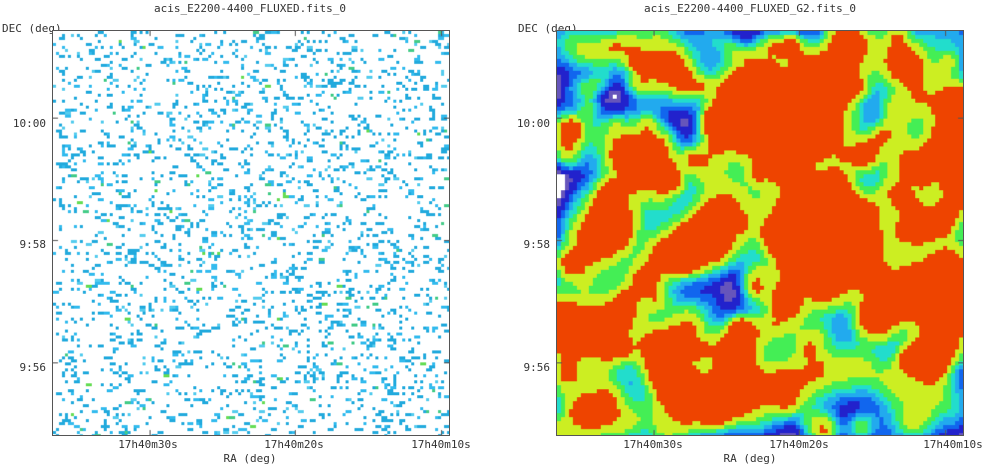 This screenshot has width=1000, height=472. I want to click on image-title: acis_E2200-4400_FLUXED.fits_0, so click(250, 8).